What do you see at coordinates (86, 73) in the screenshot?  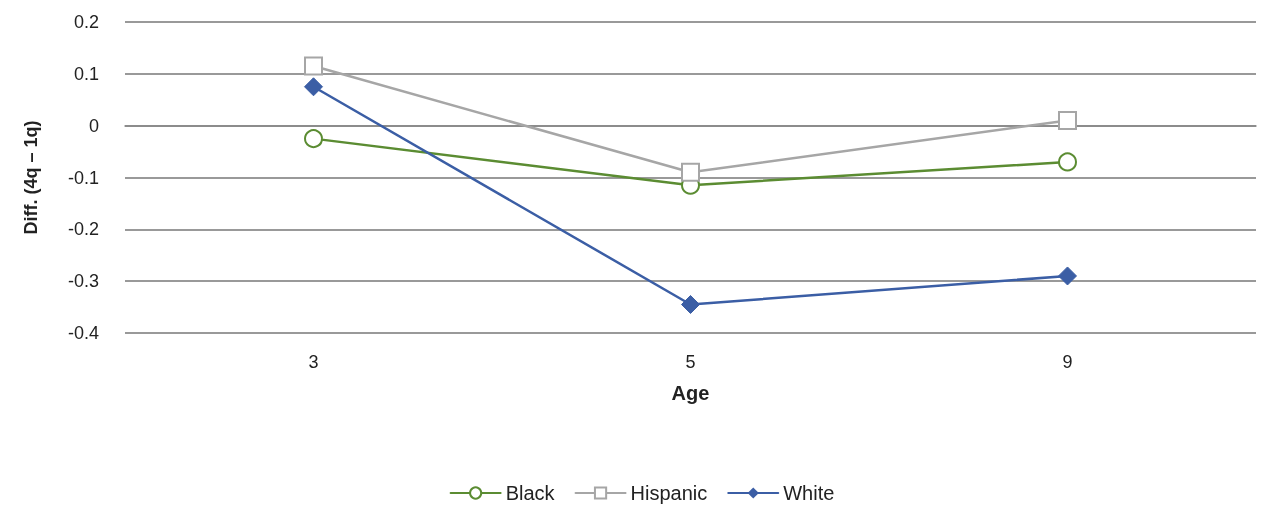 I see `y-tick-label: 0.1` at bounding box center [86, 73].